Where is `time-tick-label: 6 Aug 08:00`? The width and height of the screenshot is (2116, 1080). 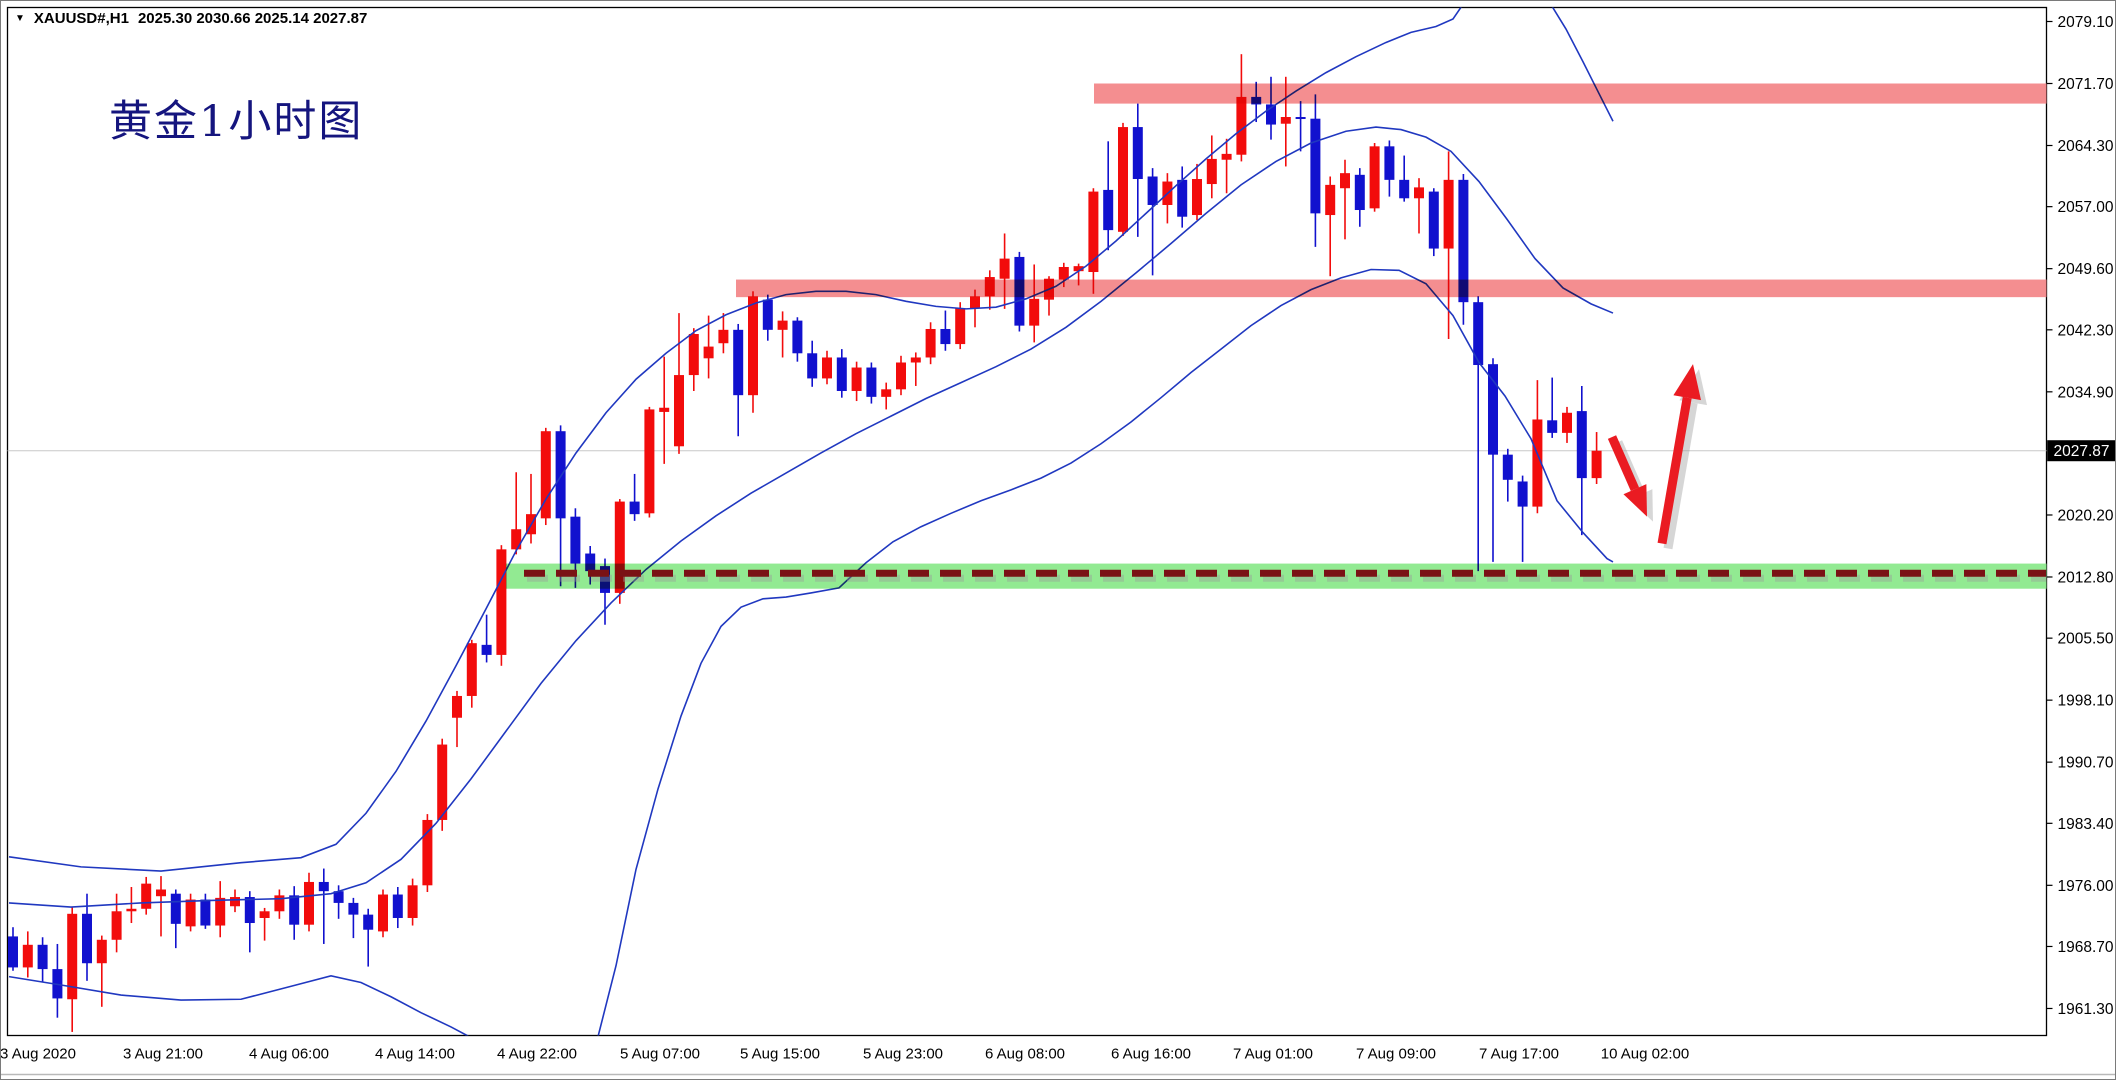
time-tick-label: 6 Aug 08:00 is located at coordinates (1025, 1054).